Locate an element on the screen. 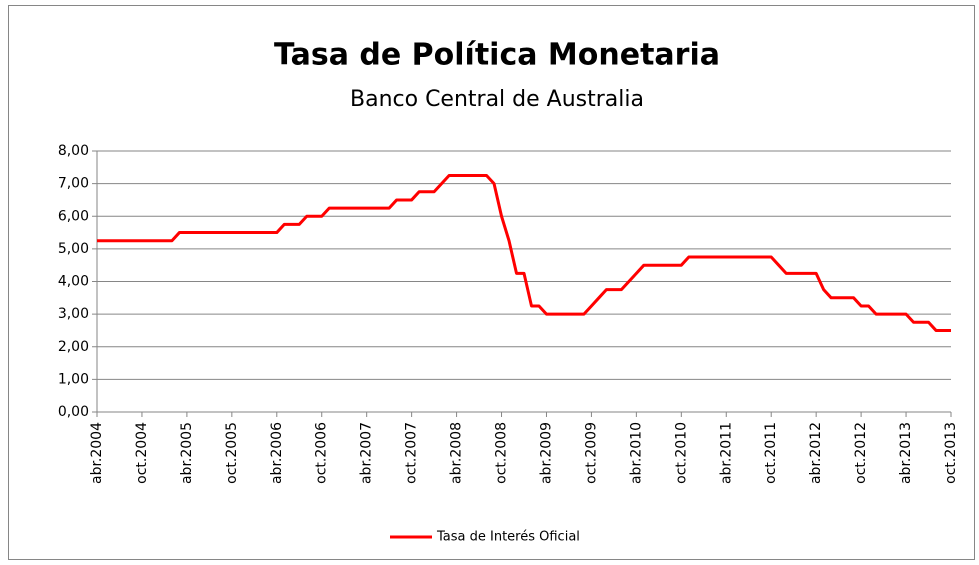  y-tick-label: 3,00 is located at coordinates (73, 314).